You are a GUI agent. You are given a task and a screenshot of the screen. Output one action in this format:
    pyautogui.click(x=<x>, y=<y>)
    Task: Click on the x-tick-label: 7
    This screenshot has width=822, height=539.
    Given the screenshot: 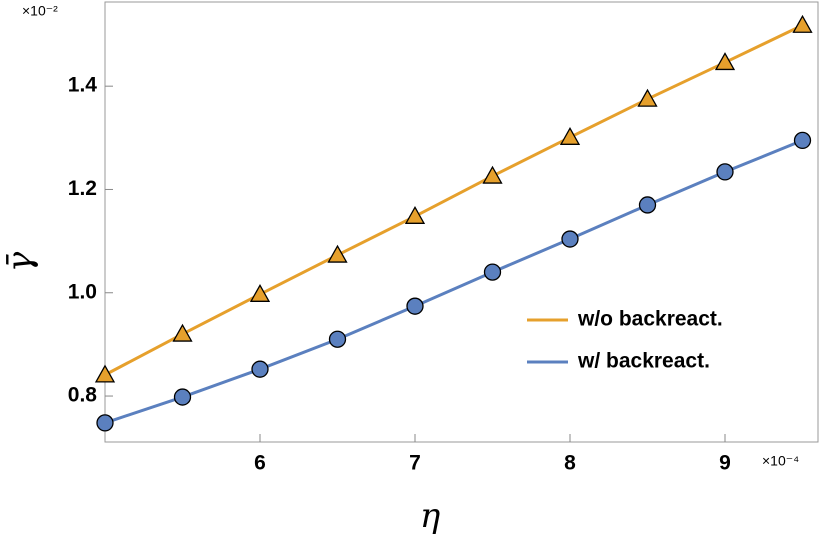 What is the action you would take?
    pyautogui.click(x=415, y=463)
    